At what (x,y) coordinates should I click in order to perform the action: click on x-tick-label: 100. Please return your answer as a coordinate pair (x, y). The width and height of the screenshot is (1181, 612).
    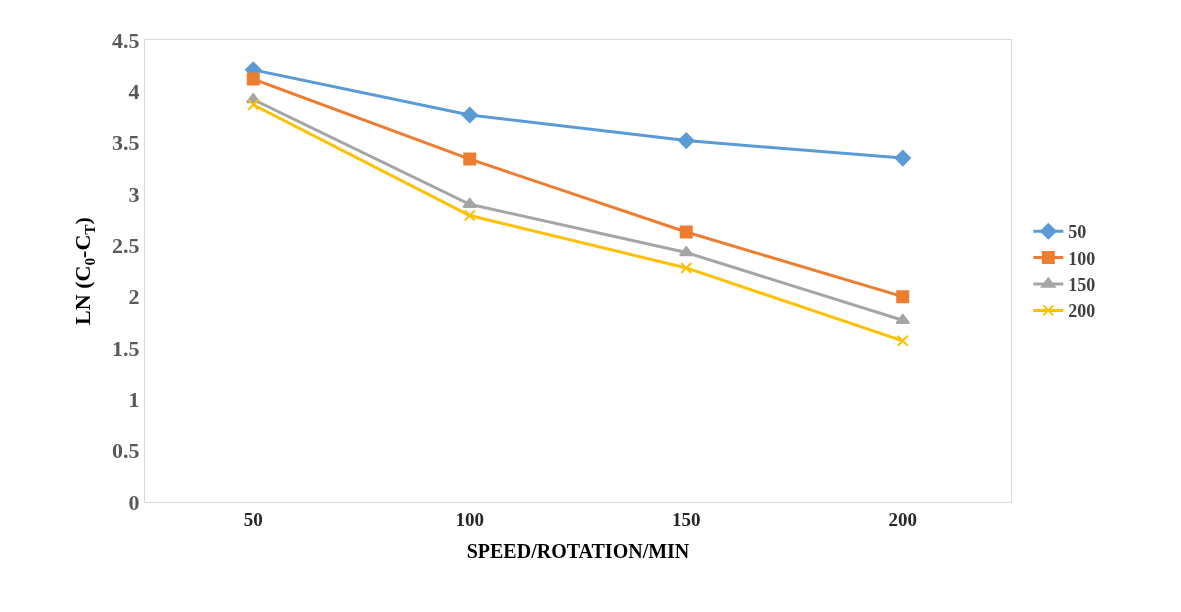
    Looking at the image, I should click on (469, 519).